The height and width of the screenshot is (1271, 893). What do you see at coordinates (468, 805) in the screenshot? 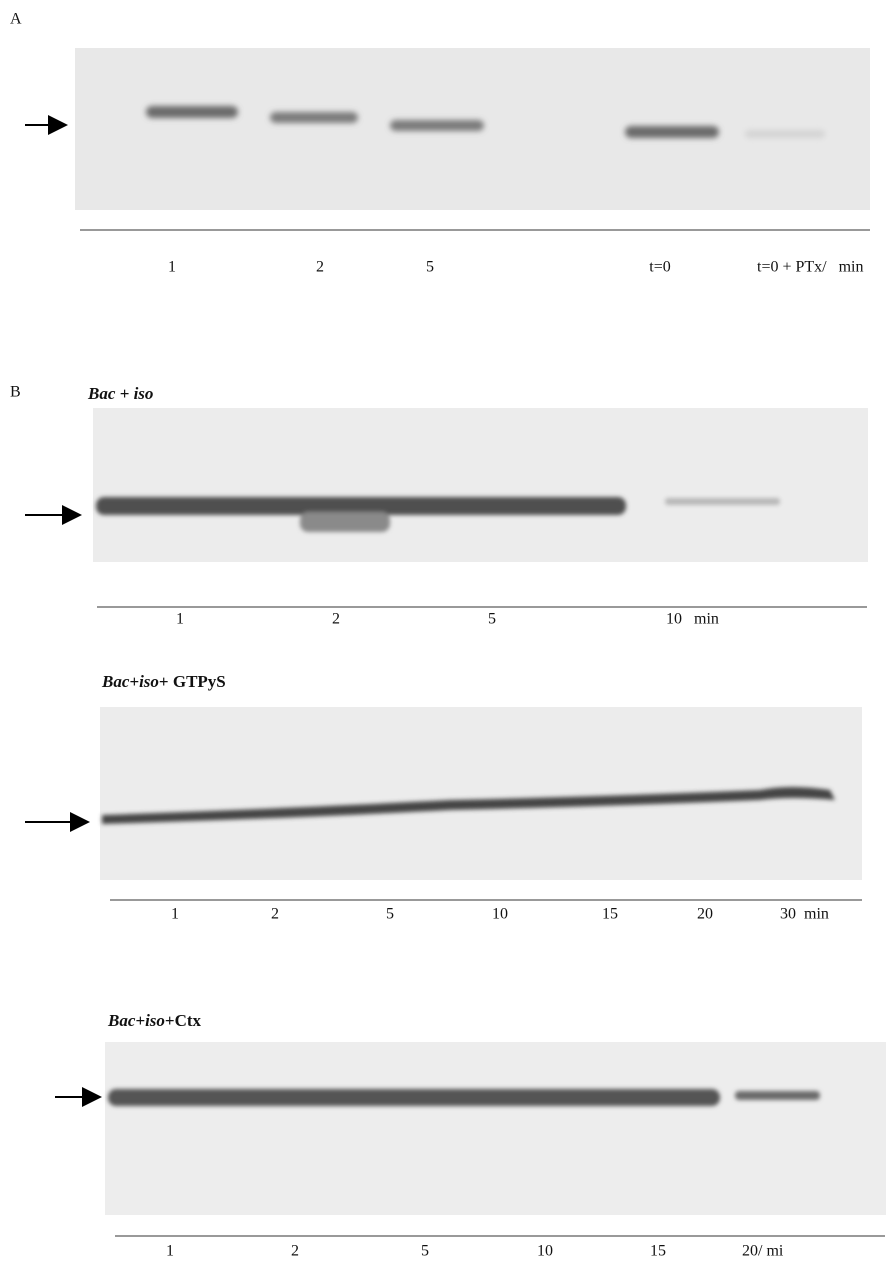
I see `band` at bounding box center [468, 805].